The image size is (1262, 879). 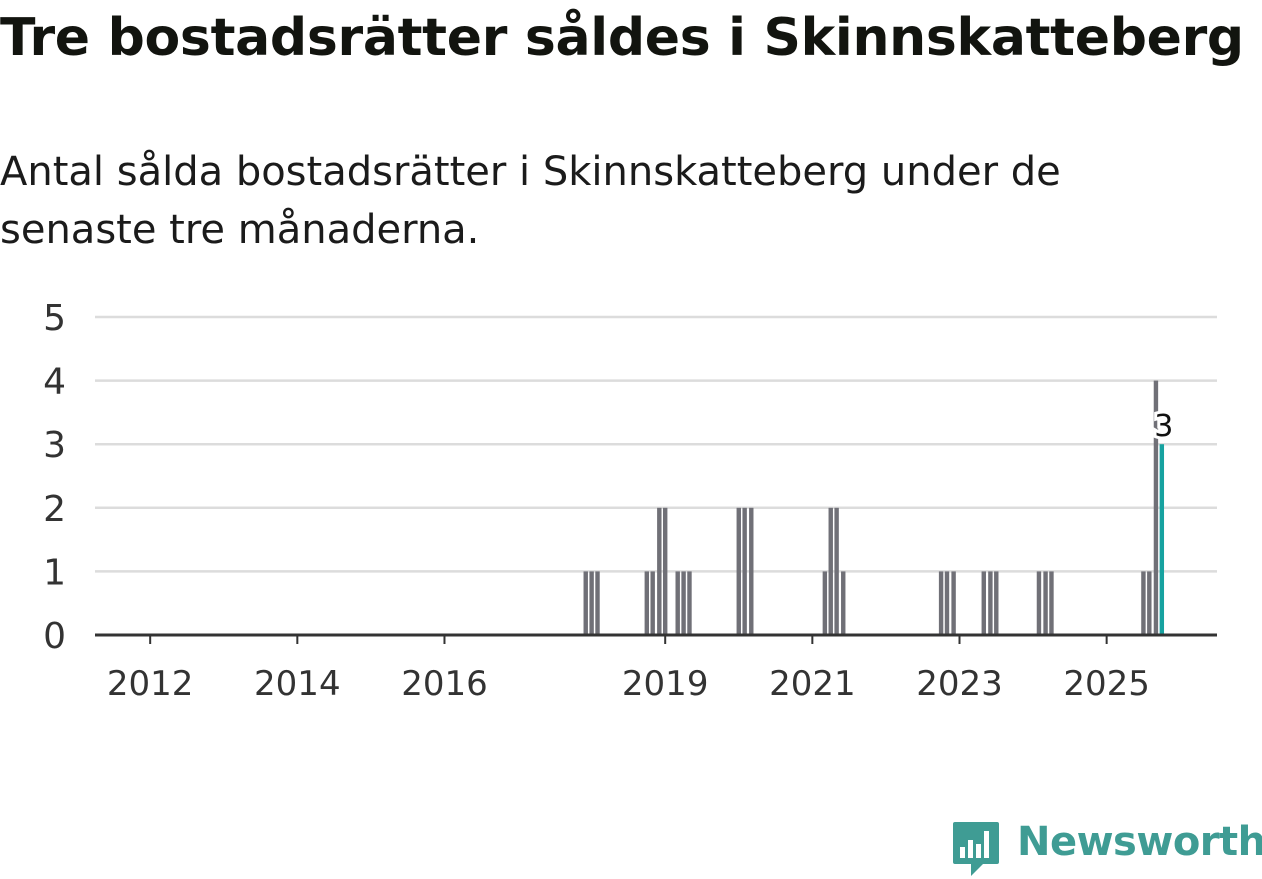 I want to click on newsworthy-icon, so click(x=976, y=849).